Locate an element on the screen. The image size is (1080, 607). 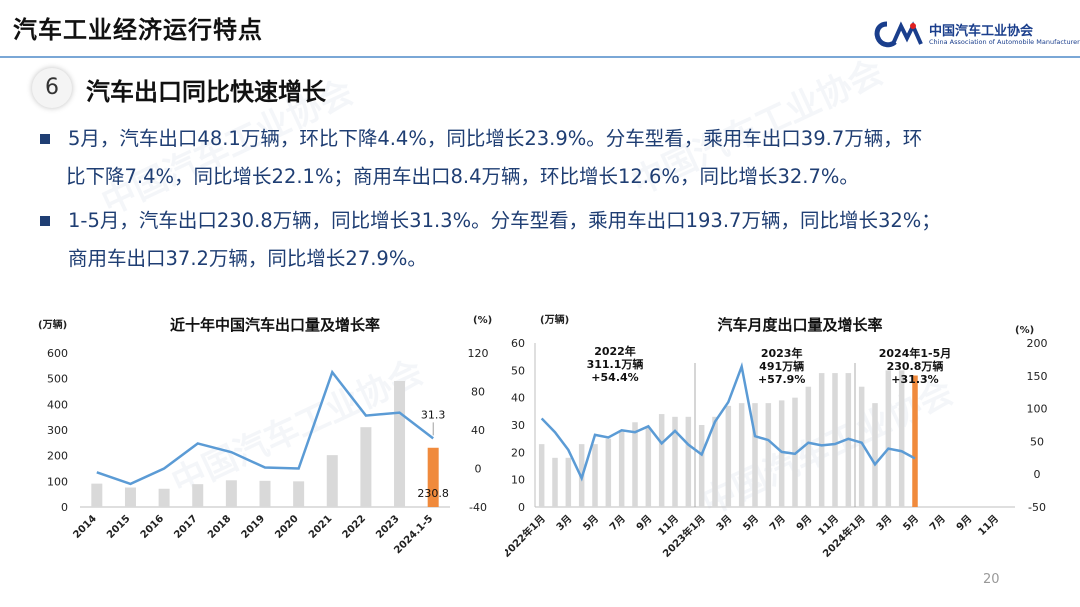
chart-title: 近十年中国汽车出口量及增长率 is located at coordinates (275, 325).